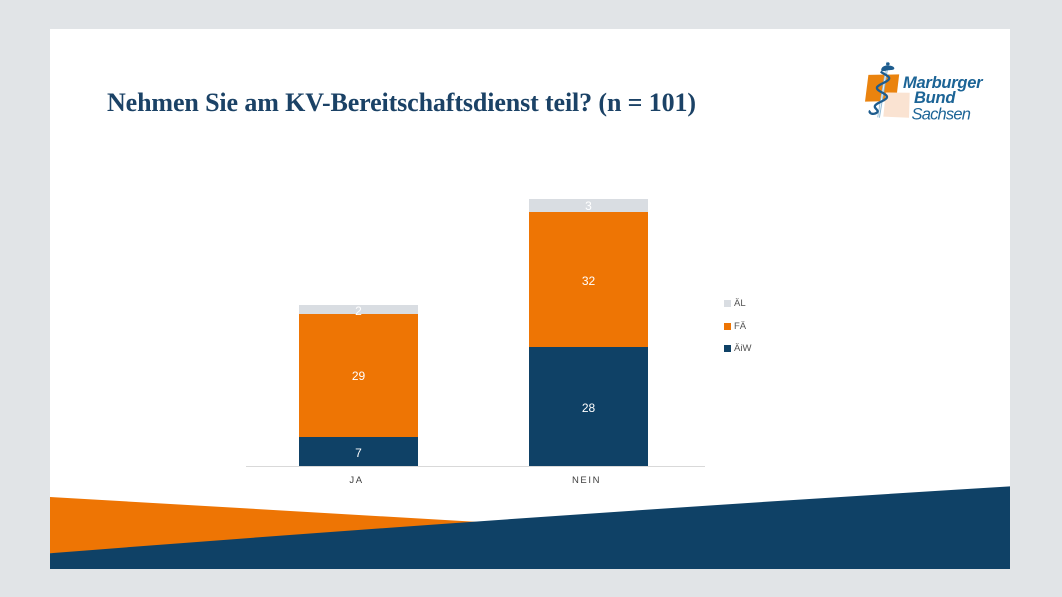 This screenshot has height=597, width=1062. Describe the element at coordinates (941, 114) in the screenshot. I see `svg-text: Sachsen` at that location.